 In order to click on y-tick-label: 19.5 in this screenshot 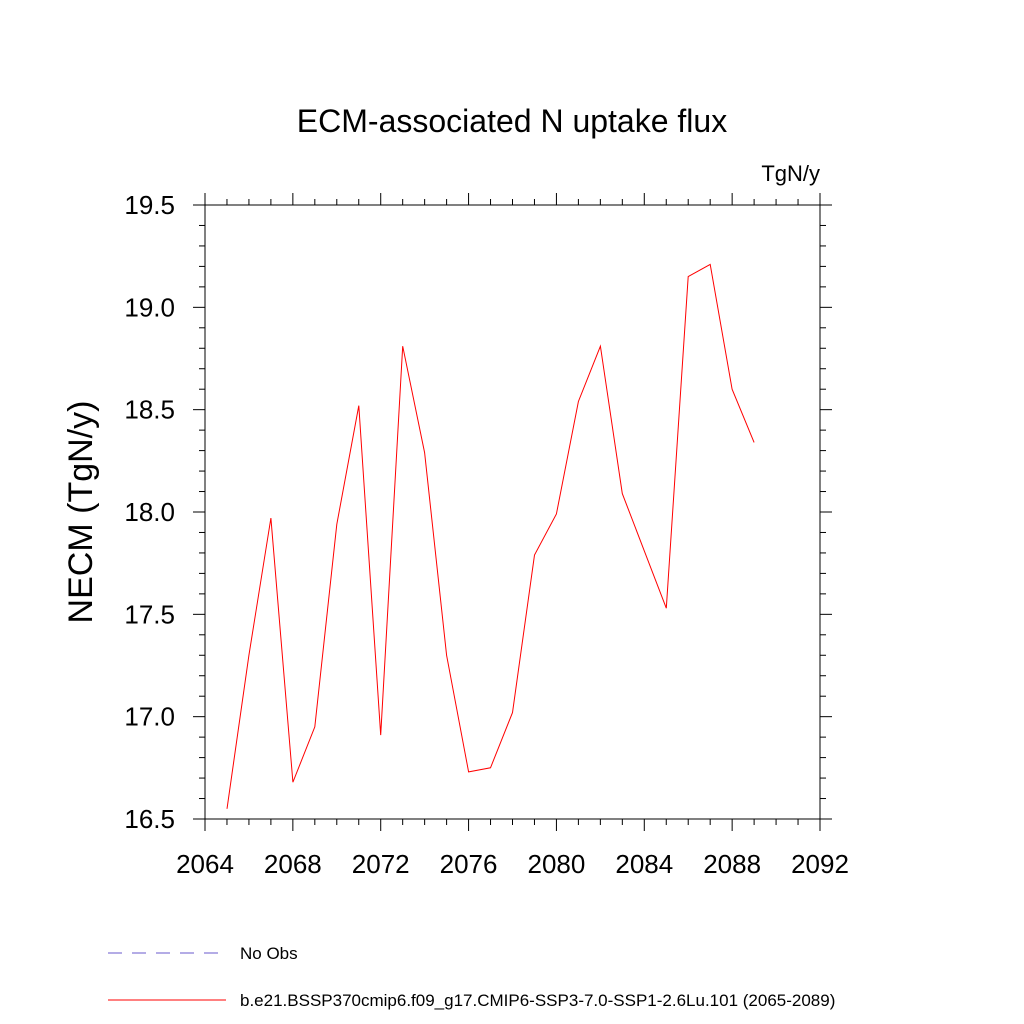, I will do `click(149, 205)`.